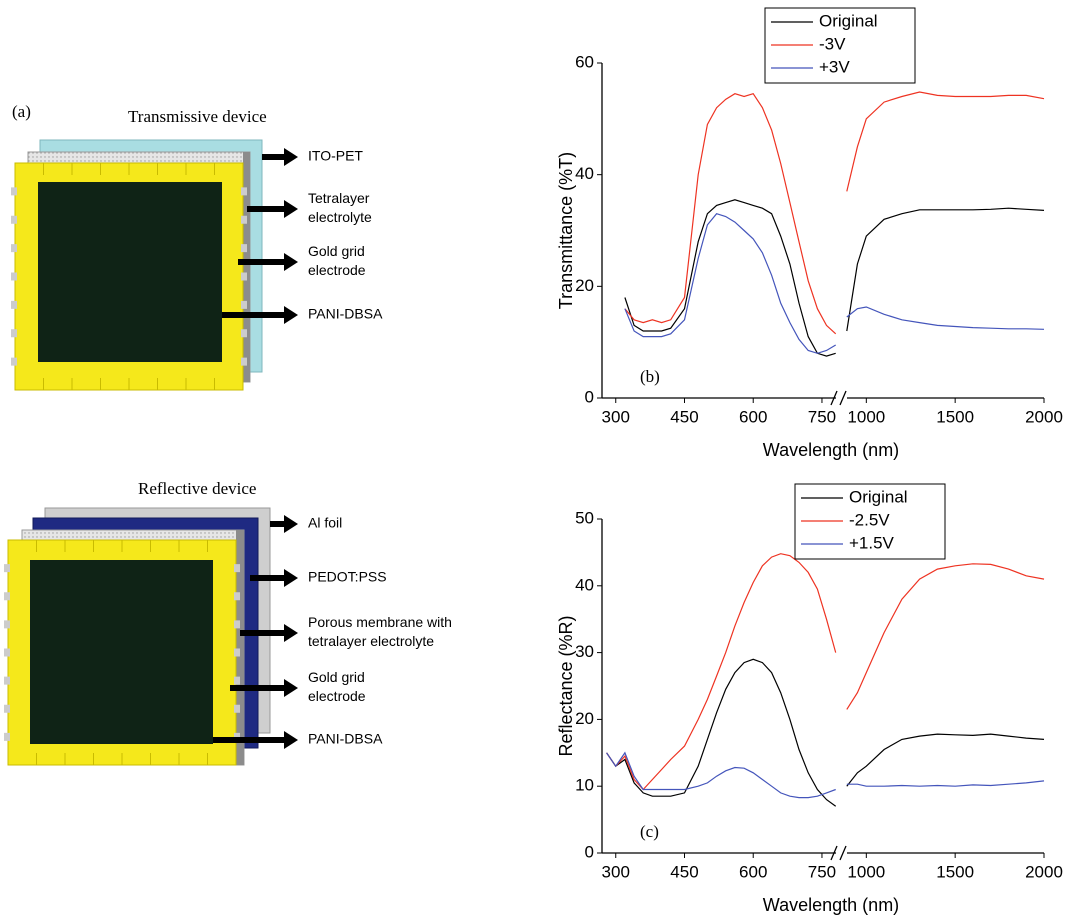 The width and height of the screenshot is (1067, 916). I want to click on layer-label: tetralayer electrolyte, so click(371, 641).